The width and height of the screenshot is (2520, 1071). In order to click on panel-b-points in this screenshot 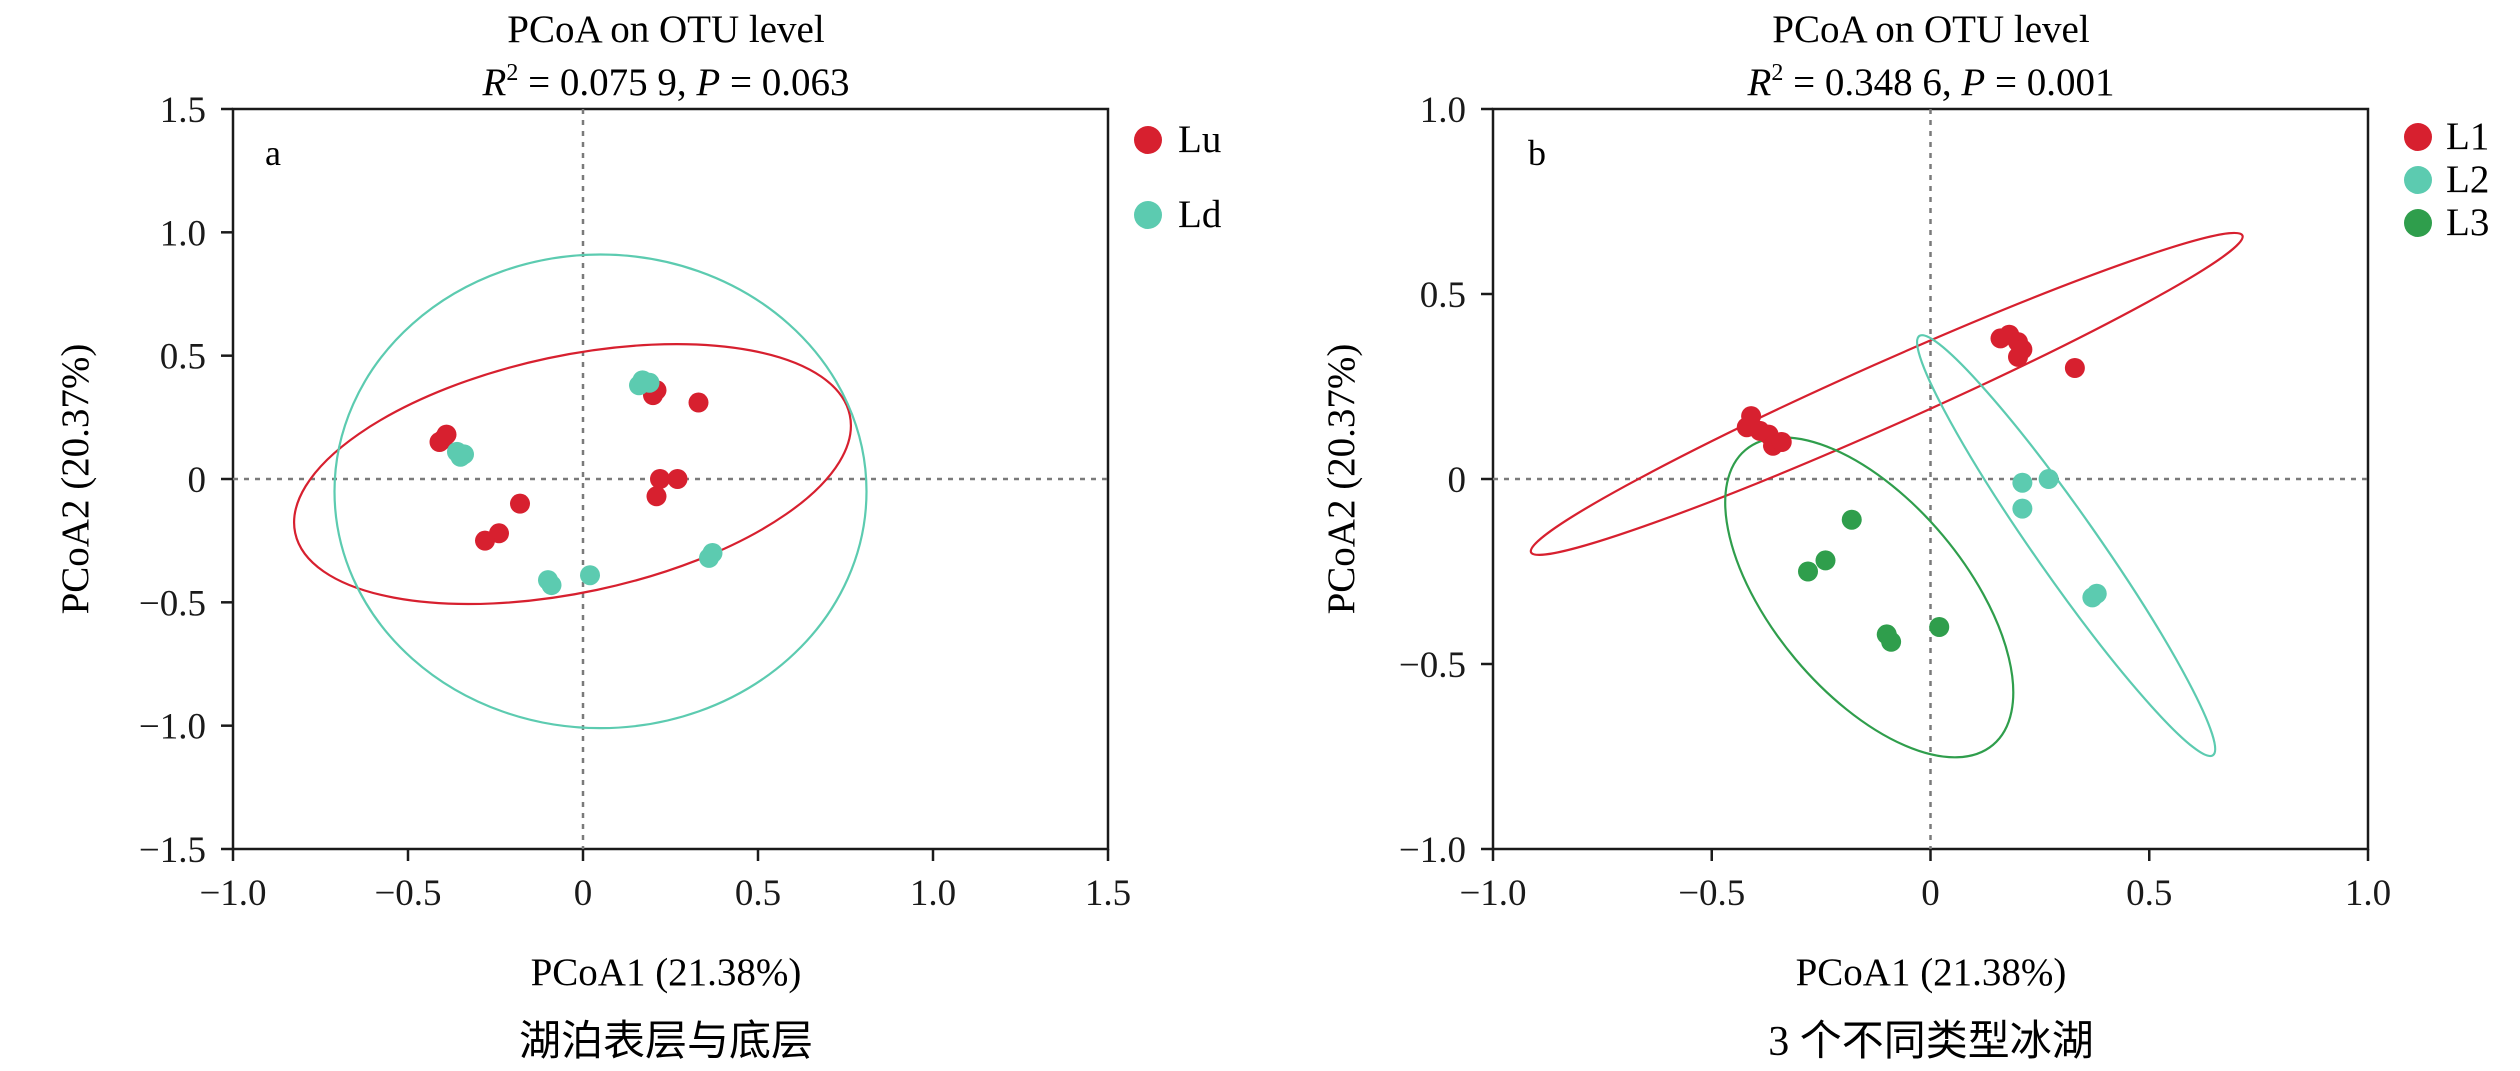, I will do `click(1921, 488)`.